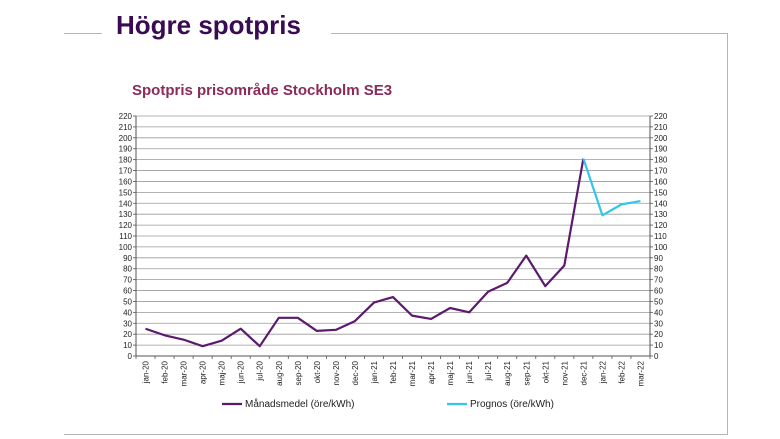 The image size is (780, 439). What do you see at coordinates (260, 370) in the screenshot?
I see `x-tick-label: jul-20` at bounding box center [260, 370].